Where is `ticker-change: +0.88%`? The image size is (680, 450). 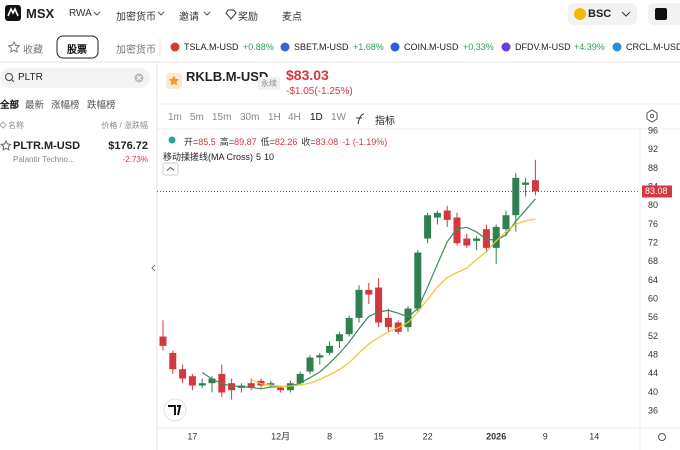
ticker-change: +0.88% is located at coordinates (258, 47).